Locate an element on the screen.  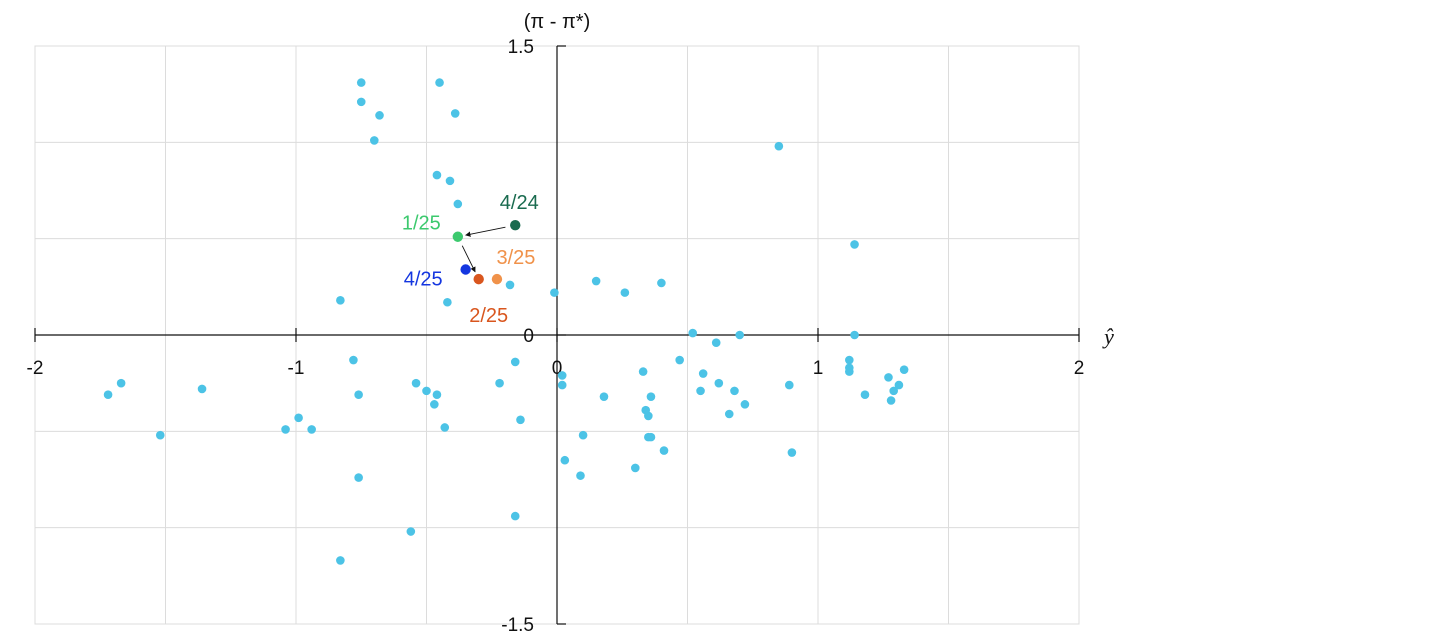
highlight-label: 1/25 is located at coordinates (421, 224).